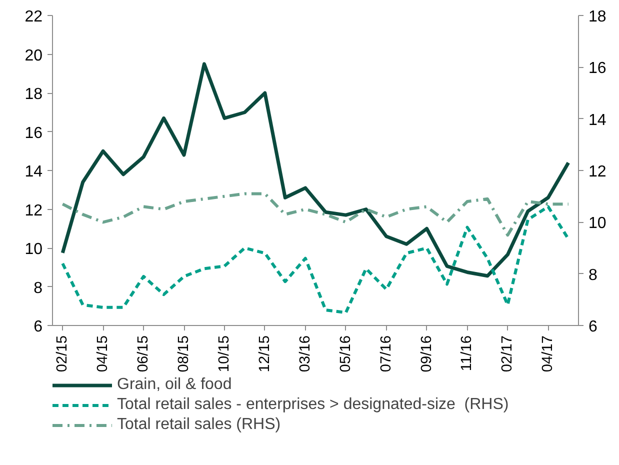 This screenshot has width=619, height=465. Describe the element at coordinates (33, 17) in the screenshot. I see `y-tick-label: 22` at that location.